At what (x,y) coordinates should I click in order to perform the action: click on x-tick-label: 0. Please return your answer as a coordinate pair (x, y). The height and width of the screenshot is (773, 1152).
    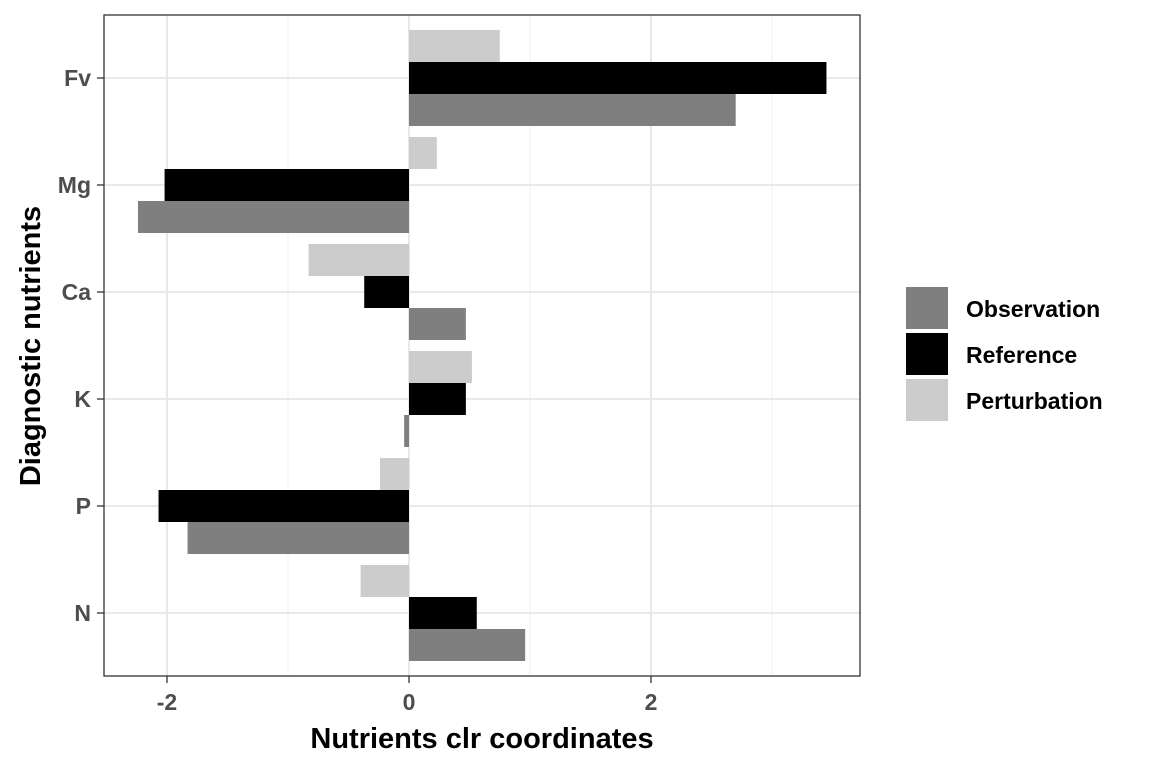
    Looking at the image, I should click on (409, 702).